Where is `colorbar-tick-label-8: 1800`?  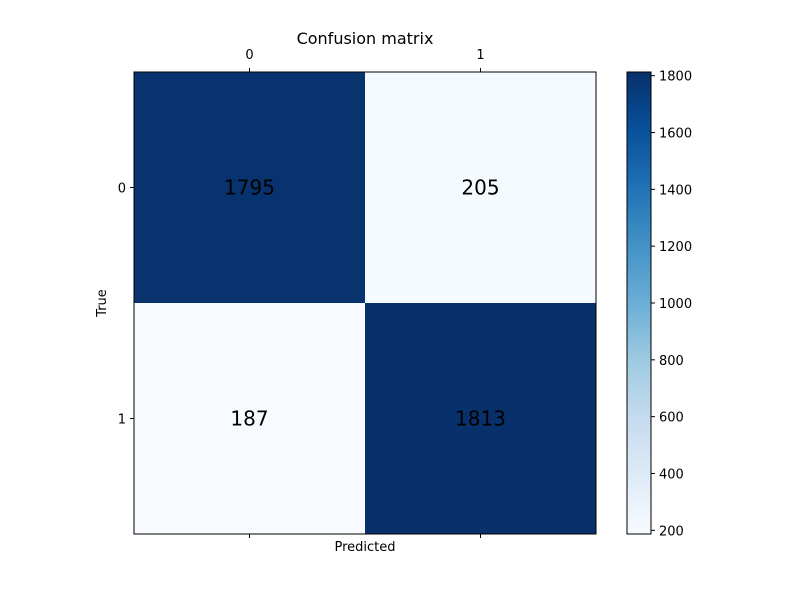
colorbar-tick-label-8: 1800 is located at coordinates (675, 77).